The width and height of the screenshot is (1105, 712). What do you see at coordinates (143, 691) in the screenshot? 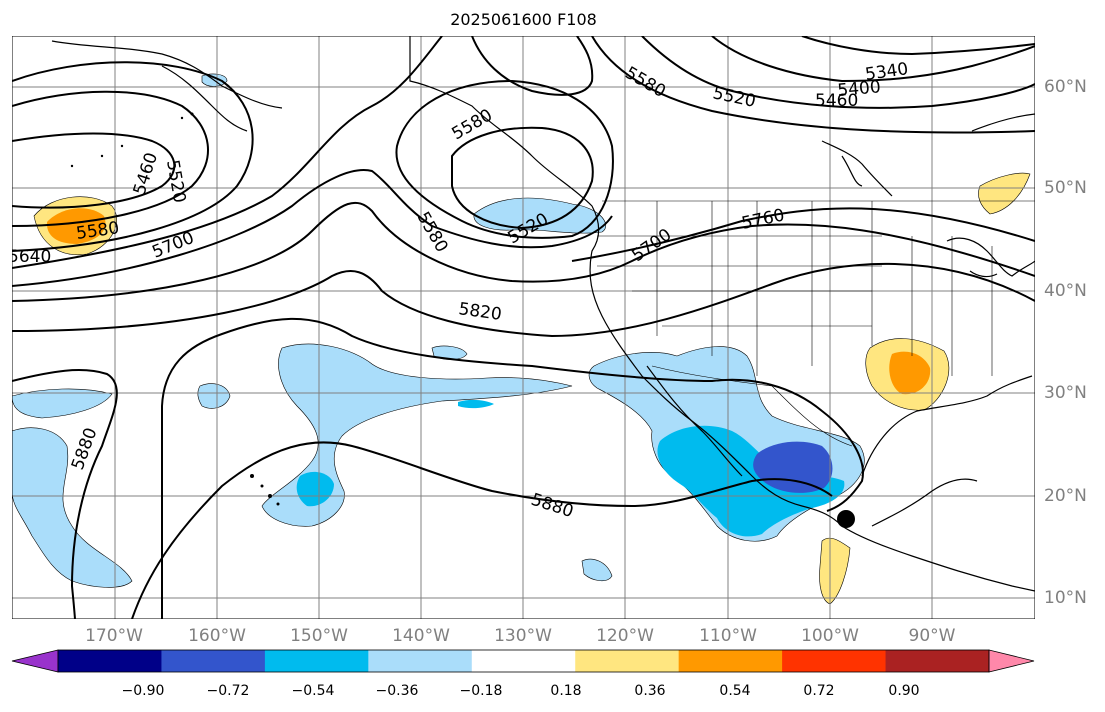
I see `colorbar-tick-label: −0.90` at bounding box center [143, 691].